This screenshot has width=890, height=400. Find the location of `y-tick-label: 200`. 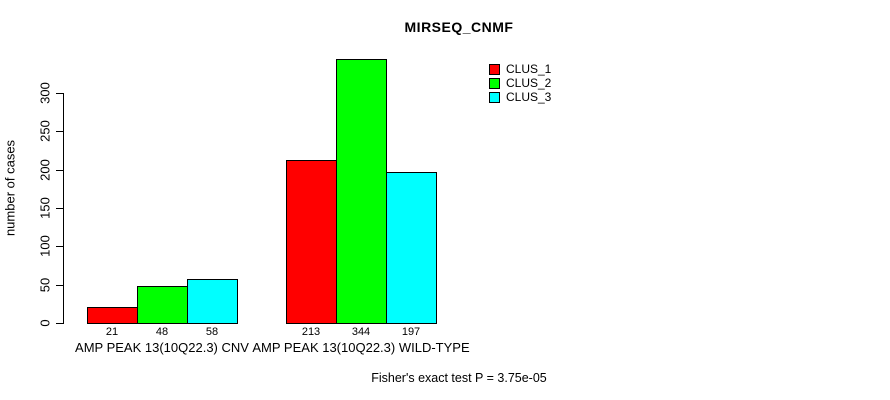

y-tick-label: 200 is located at coordinates (45, 170).